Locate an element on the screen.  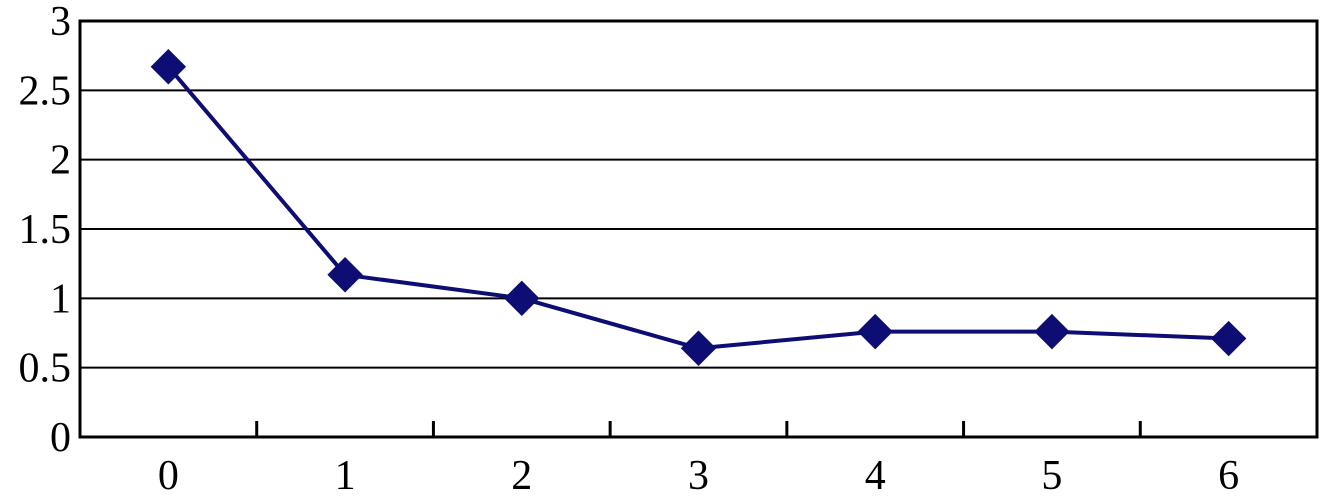
y-tick-label: 2.5 is located at coordinates (45, 91).